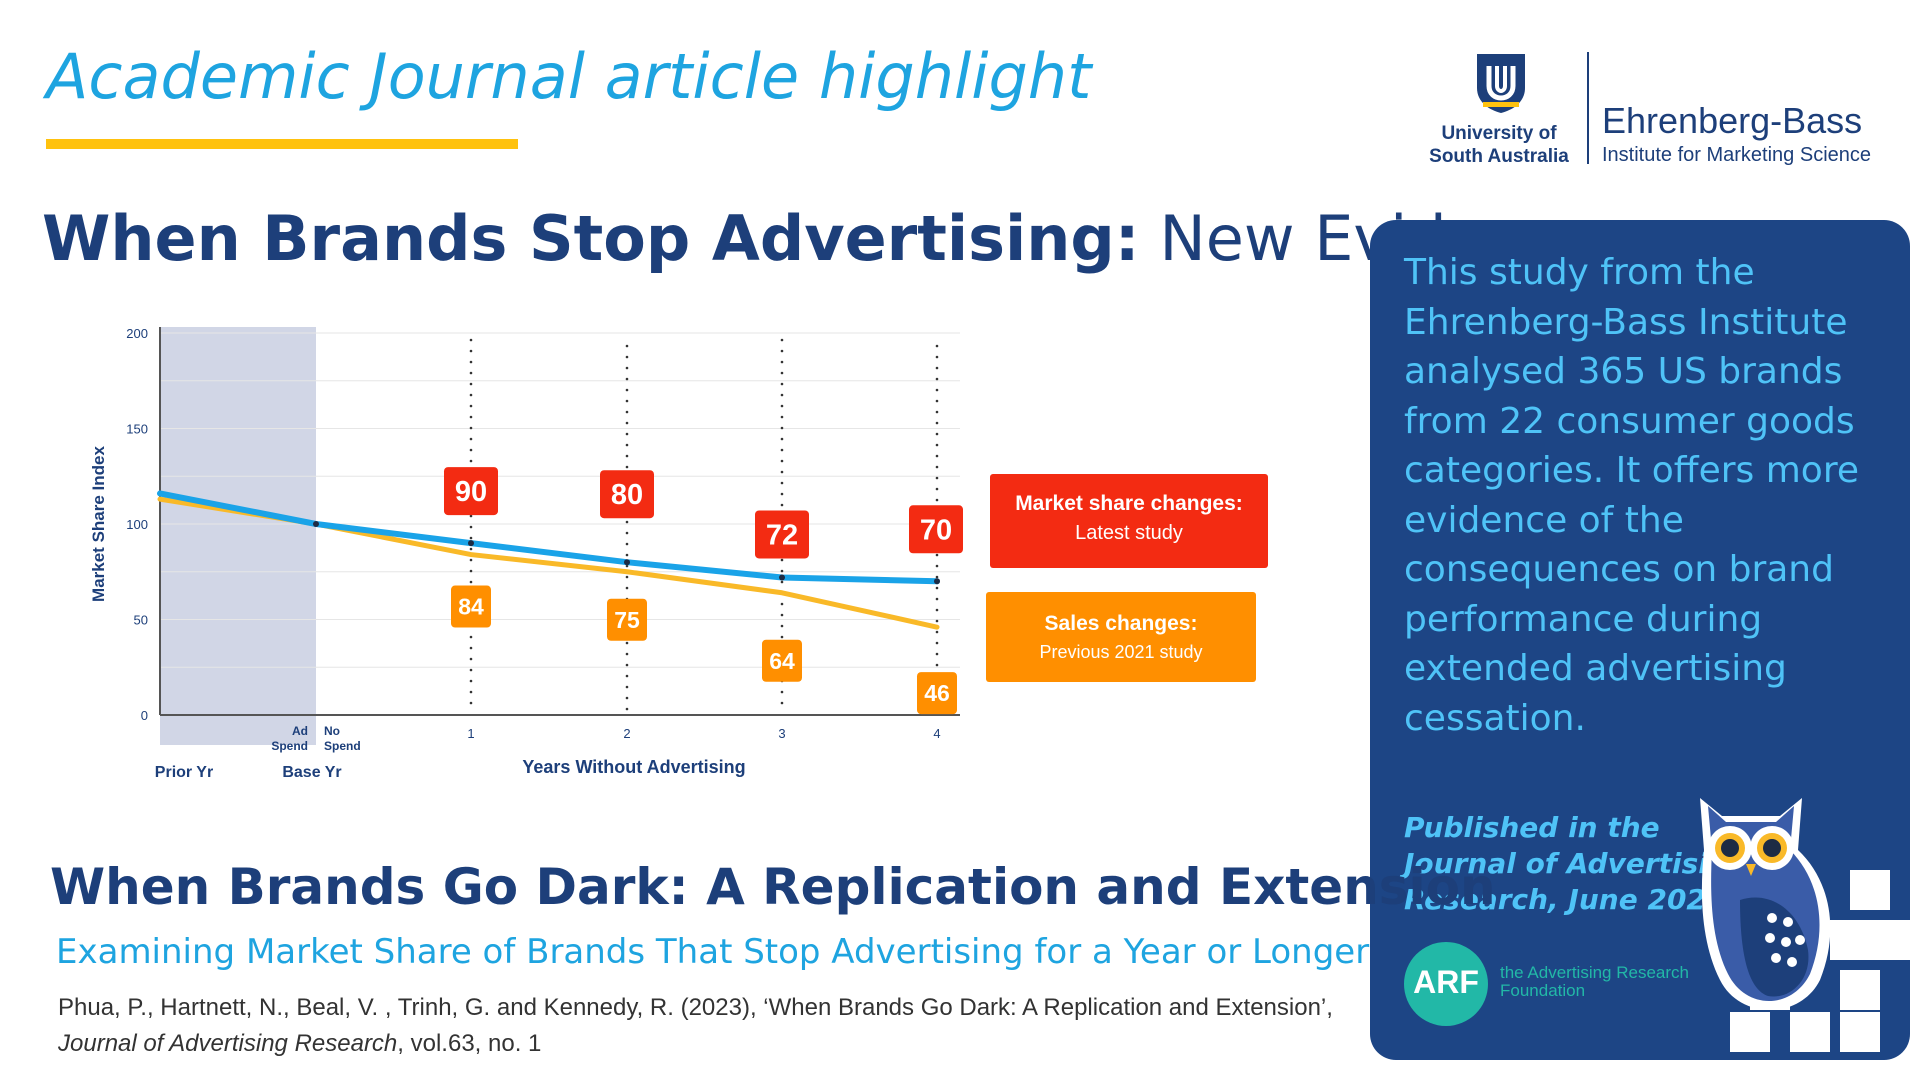 The image size is (1920, 1080). I want to click on x-tick-label: 4, so click(936, 733).